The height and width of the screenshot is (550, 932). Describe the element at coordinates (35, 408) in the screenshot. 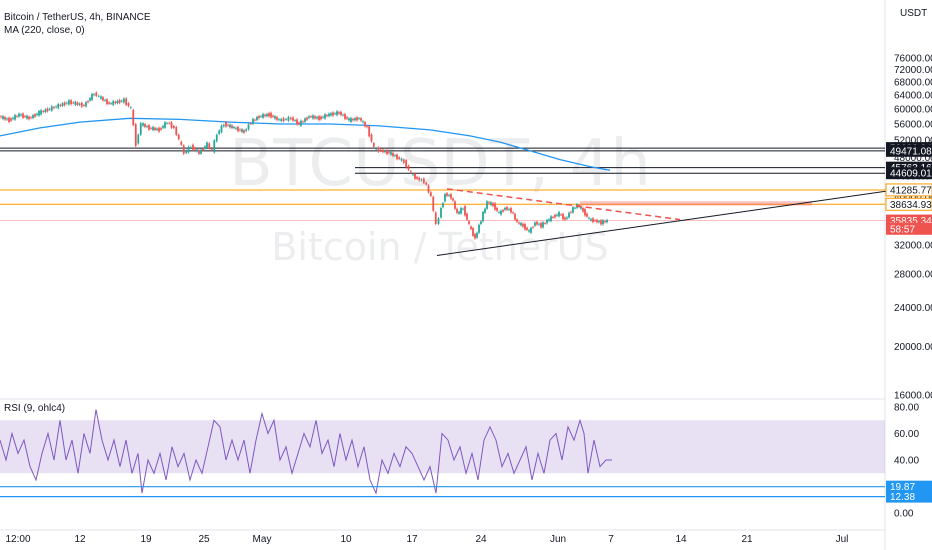

I see `rsi-legend: RSI (9, ohlc4)` at that location.